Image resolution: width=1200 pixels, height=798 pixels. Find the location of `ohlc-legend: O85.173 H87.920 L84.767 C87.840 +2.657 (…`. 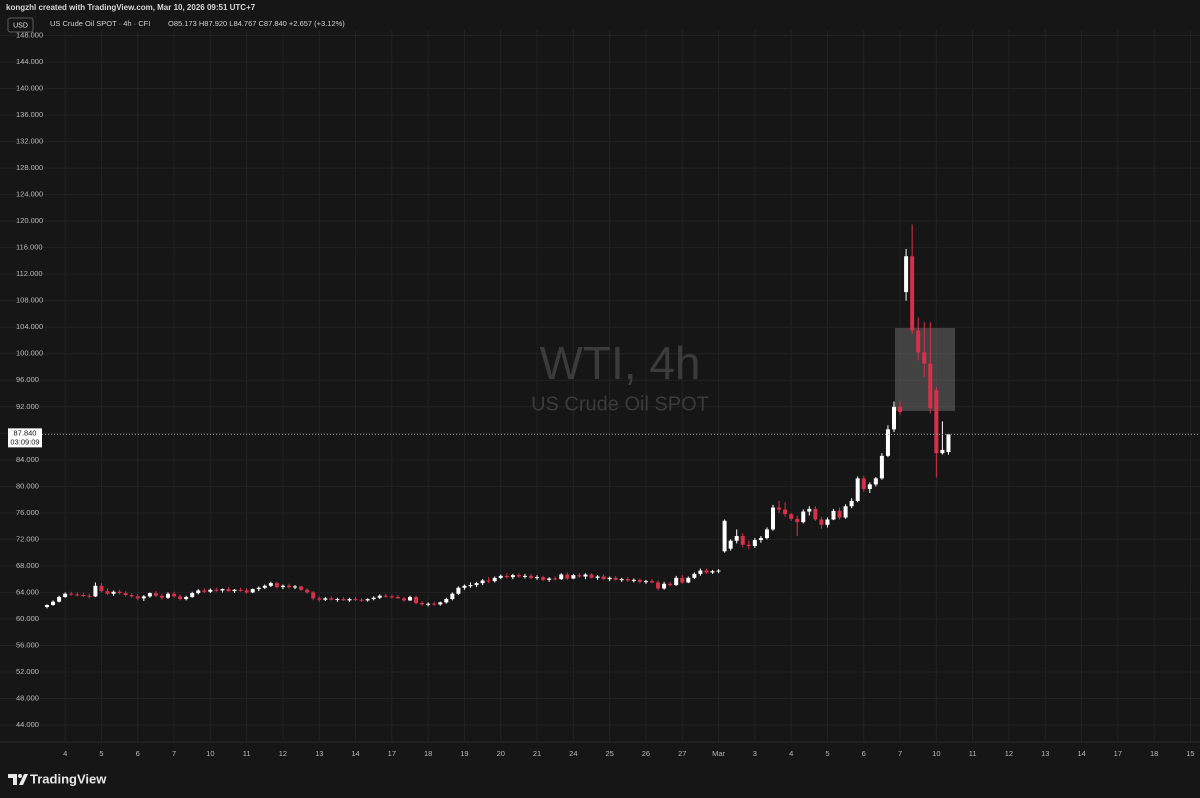

ohlc-legend: O85.173 H87.920 L84.767 C87.840 +2.657 (… is located at coordinates (256, 23).